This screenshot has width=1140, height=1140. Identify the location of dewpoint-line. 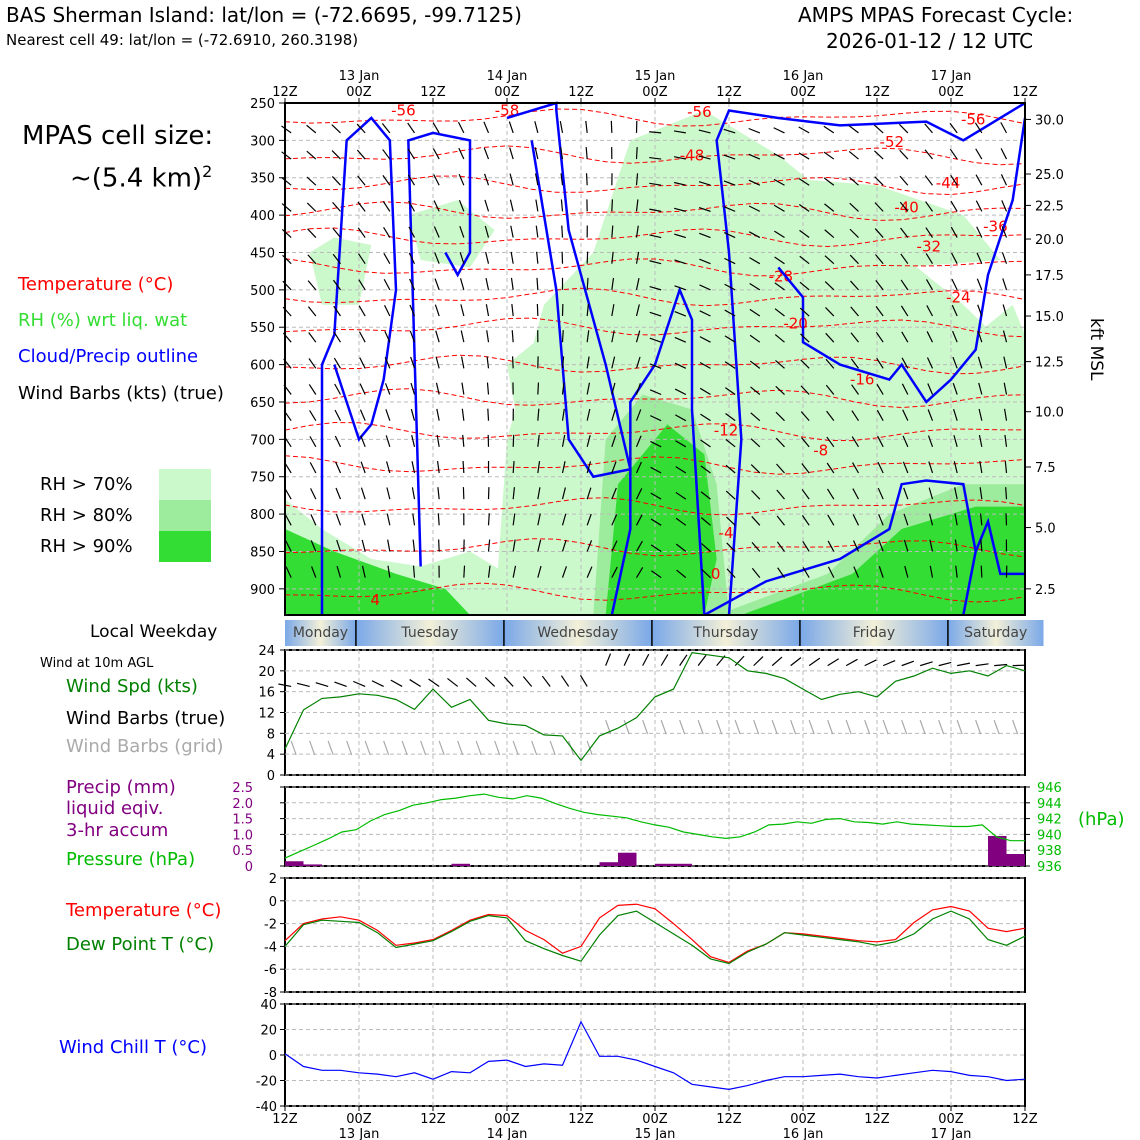
(655, 937).